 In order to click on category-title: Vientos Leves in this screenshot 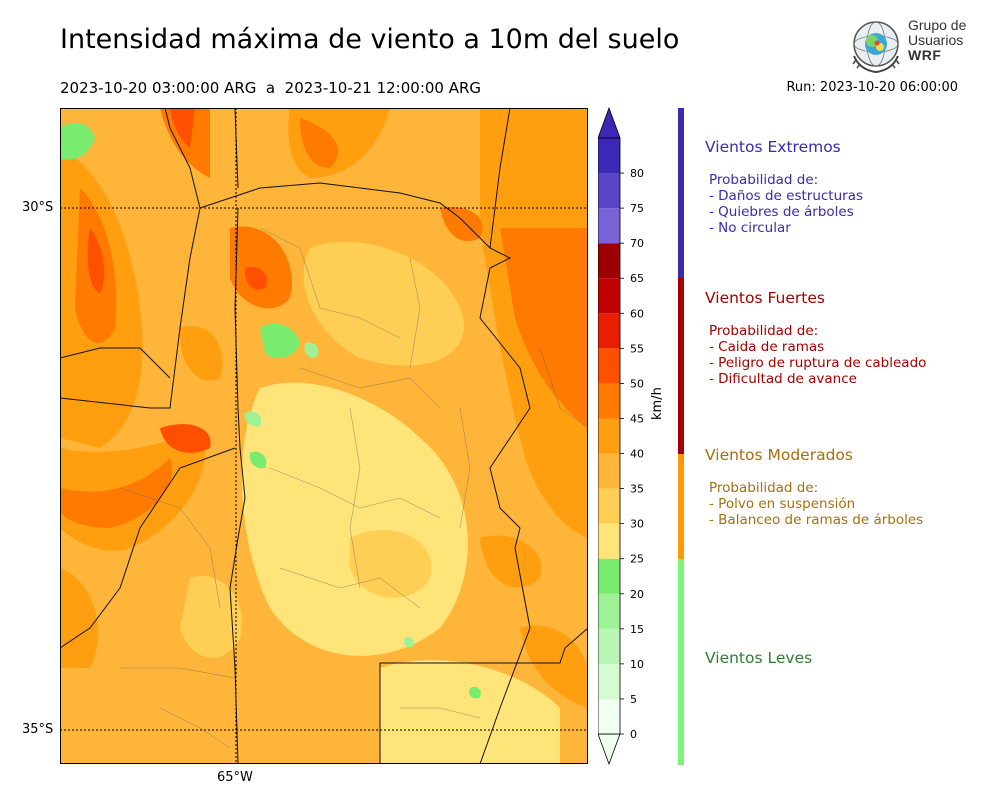, I will do `click(759, 658)`.